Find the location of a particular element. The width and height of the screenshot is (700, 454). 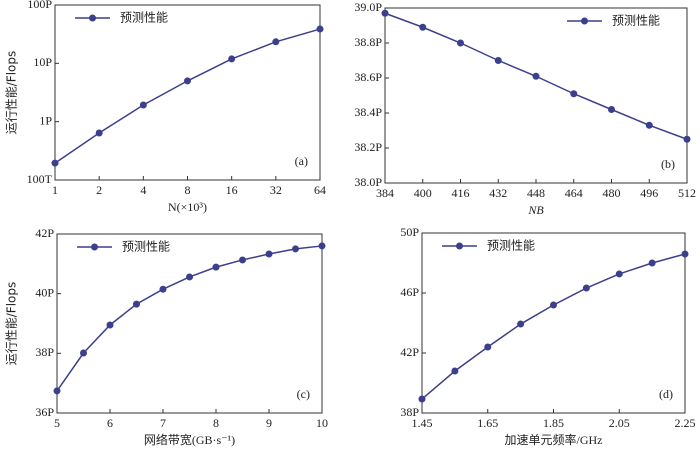

x-tick-label: 10 is located at coordinates (322, 423).